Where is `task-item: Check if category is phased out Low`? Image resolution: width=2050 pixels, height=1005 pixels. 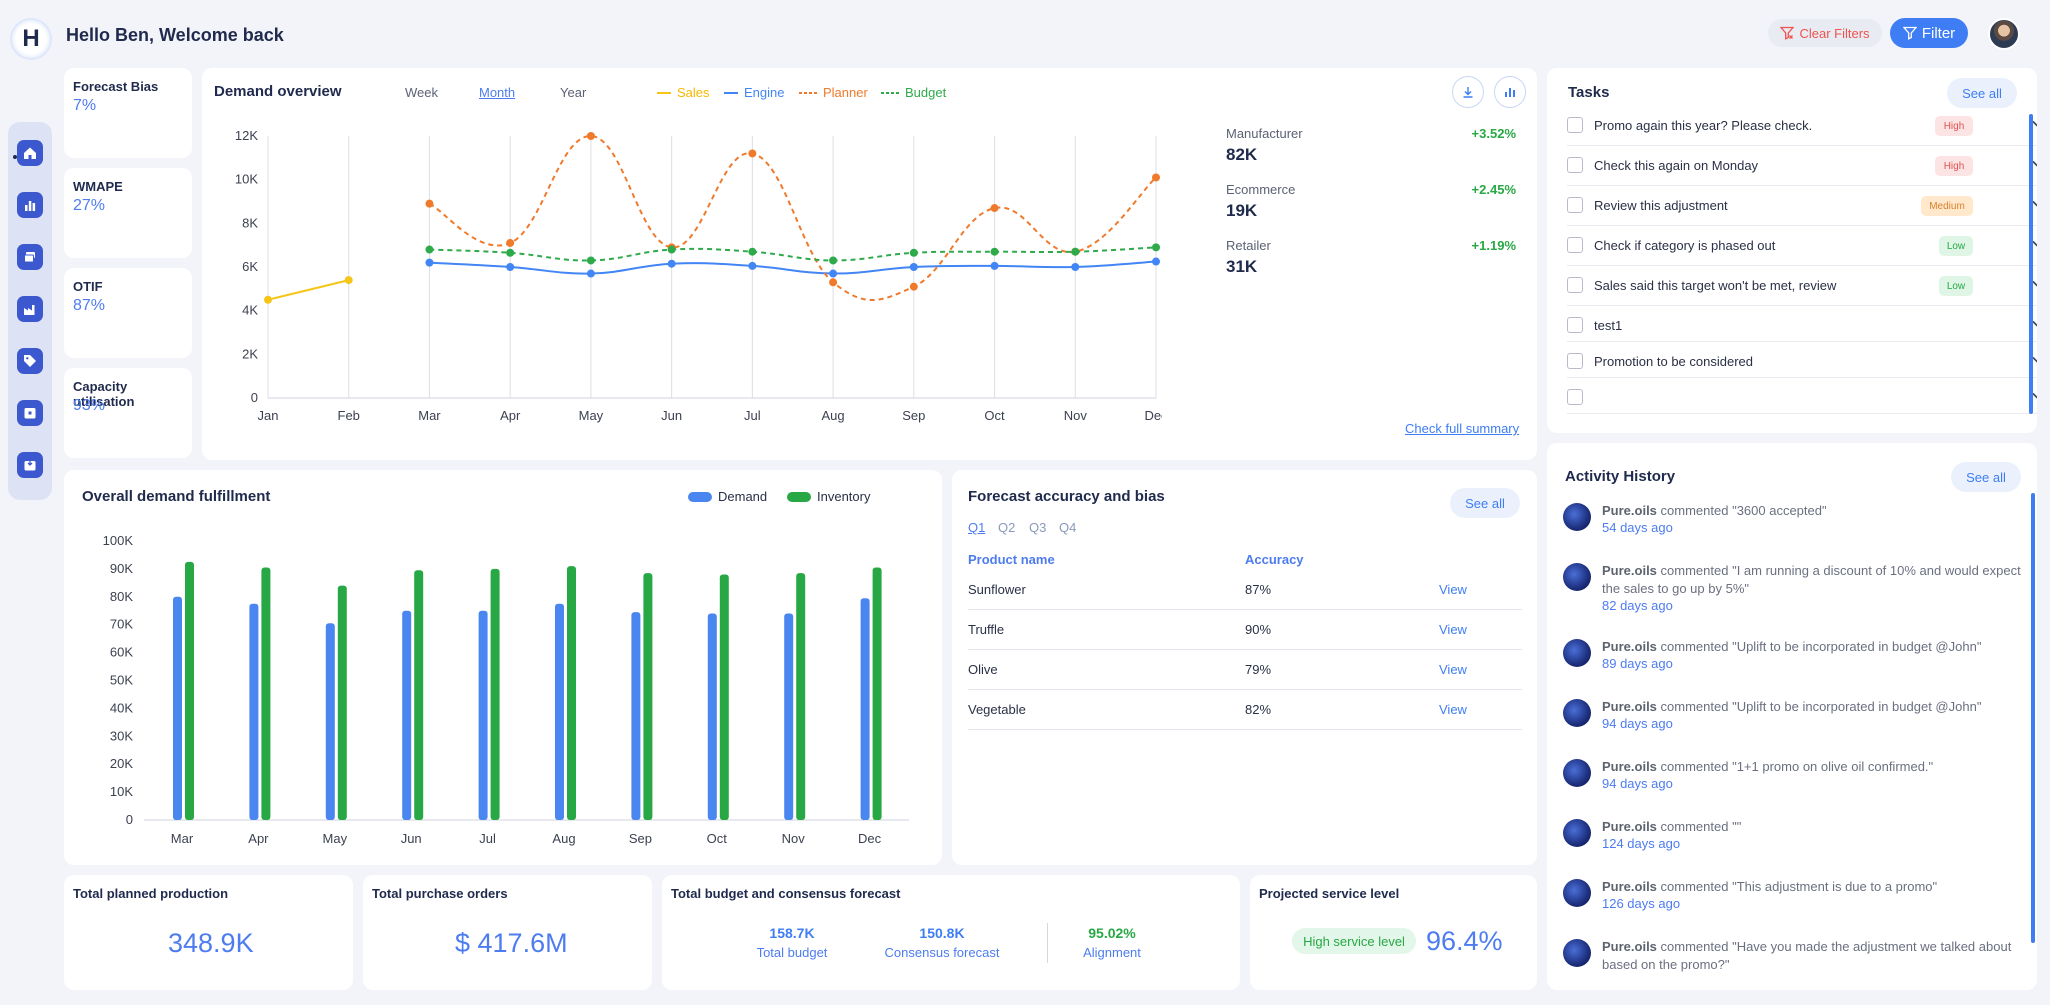
task-item: Check if category is phased out Low is located at coordinates (1802, 246).